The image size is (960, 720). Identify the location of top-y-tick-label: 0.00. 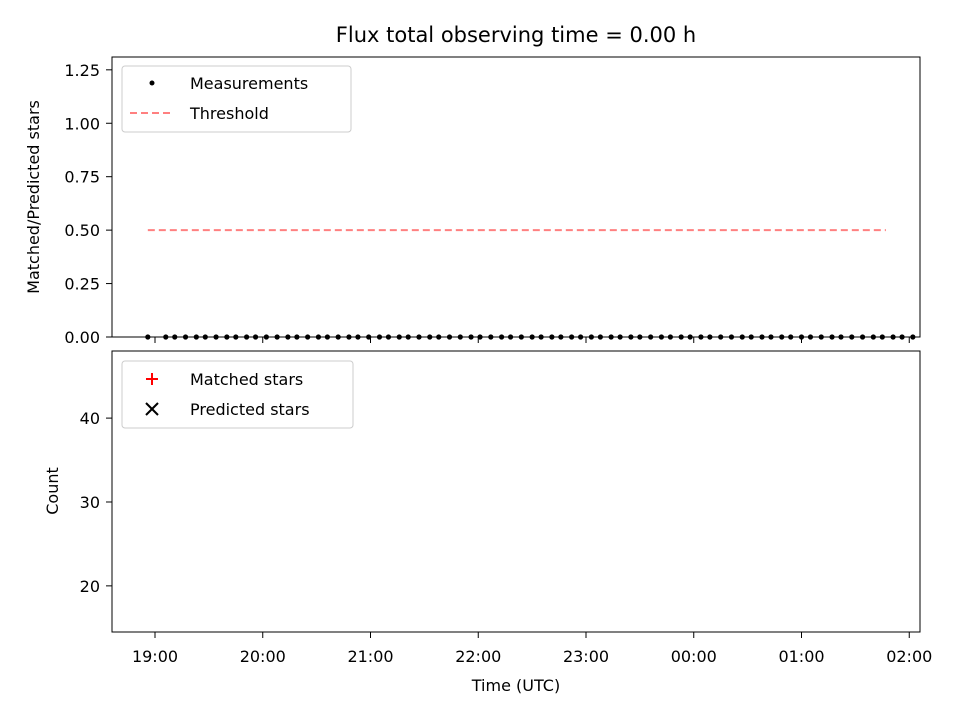
(82, 337).